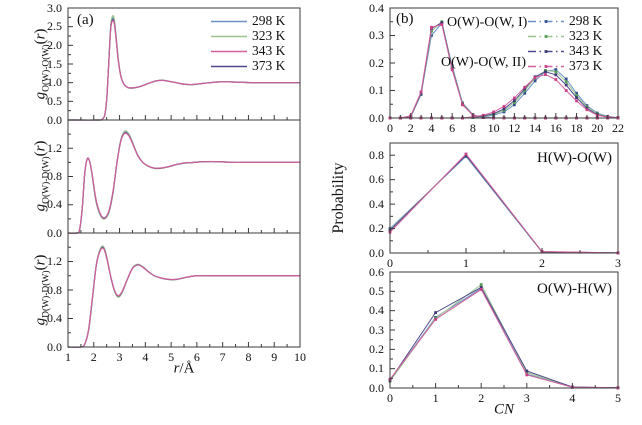  Describe the element at coordinates (54, 82) in the screenshot. I see `tick-label: 1.0` at that location.